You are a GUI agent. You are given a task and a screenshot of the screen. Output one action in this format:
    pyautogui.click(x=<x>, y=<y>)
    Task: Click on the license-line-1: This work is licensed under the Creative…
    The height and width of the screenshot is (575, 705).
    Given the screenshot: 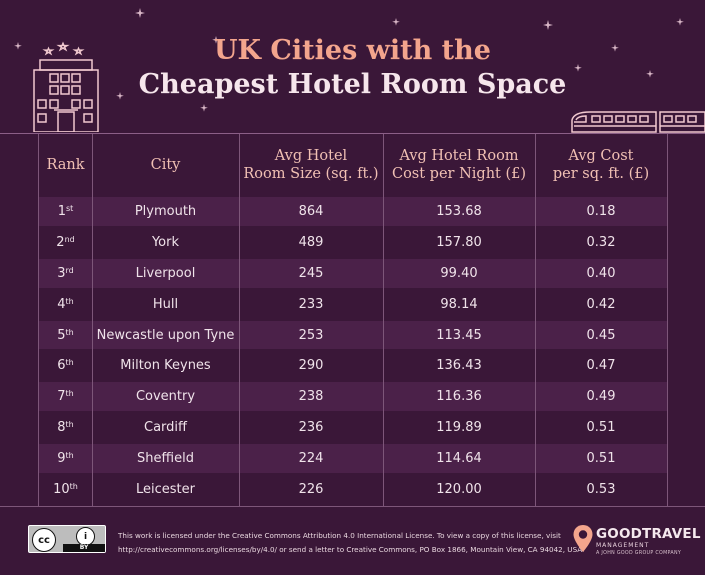 What is the action you would take?
    pyautogui.click(x=339, y=535)
    